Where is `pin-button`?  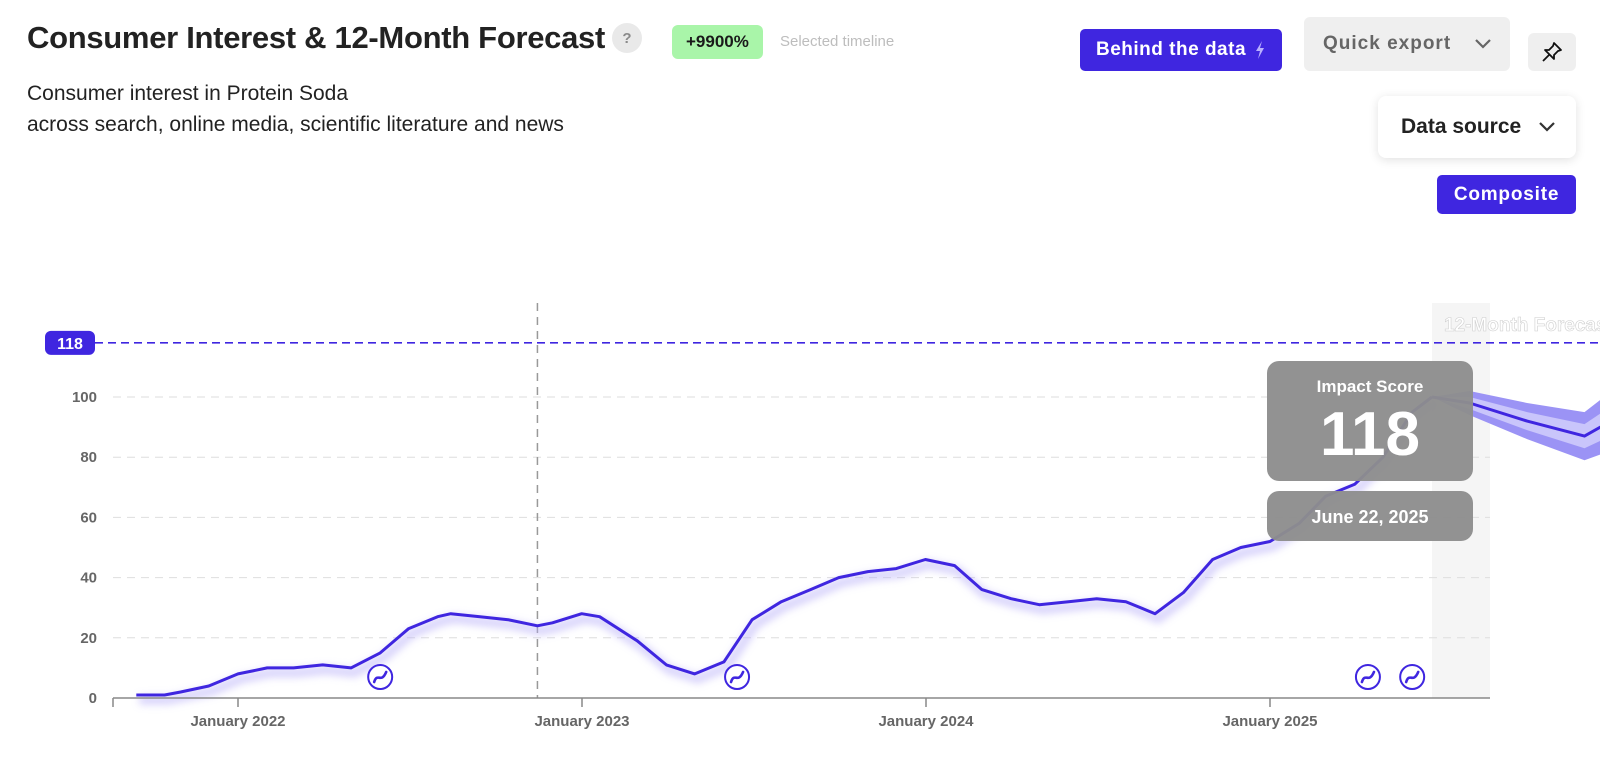
pin-button is located at coordinates (1552, 52).